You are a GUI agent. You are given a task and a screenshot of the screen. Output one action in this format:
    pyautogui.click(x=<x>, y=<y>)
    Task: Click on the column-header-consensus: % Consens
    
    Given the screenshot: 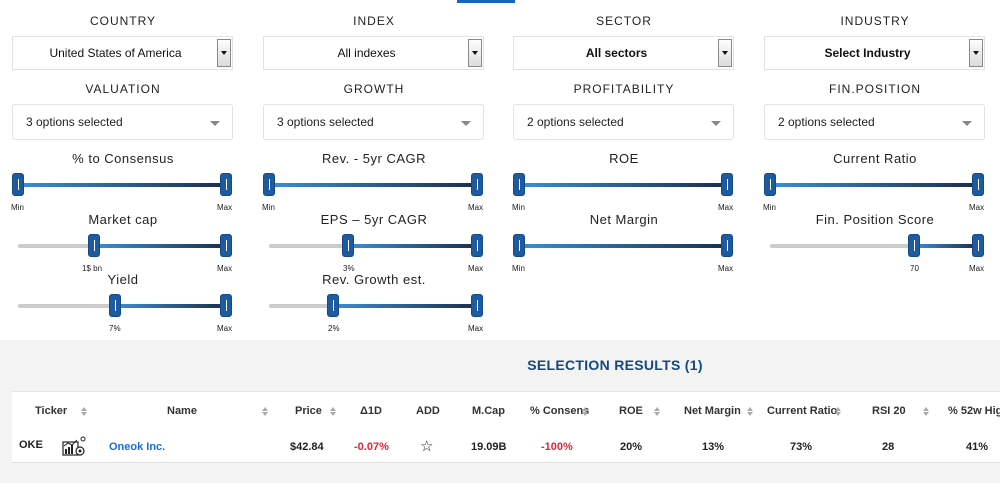 What is the action you would take?
    pyautogui.click(x=560, y=411)
    